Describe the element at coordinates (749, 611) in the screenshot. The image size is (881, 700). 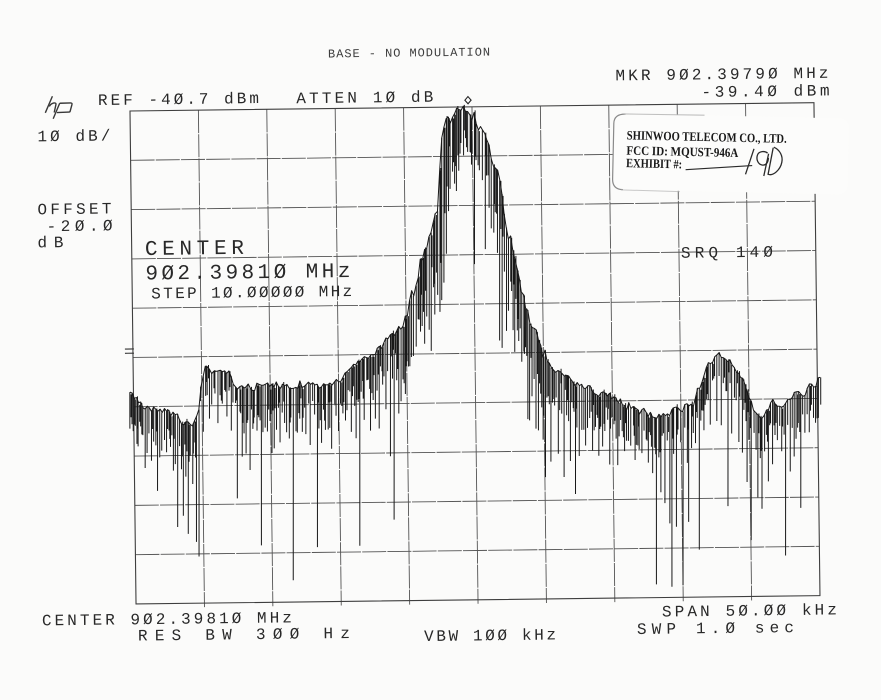
I see `svg-text: SPAN 5Ø.ØØ kHz` at that location.